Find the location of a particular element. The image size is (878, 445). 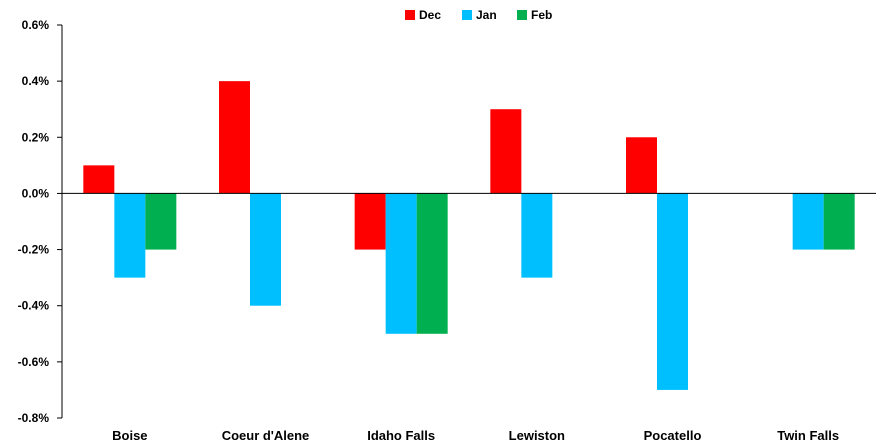

y-tick-label: 0.6% is located at coordinates (36, 25).